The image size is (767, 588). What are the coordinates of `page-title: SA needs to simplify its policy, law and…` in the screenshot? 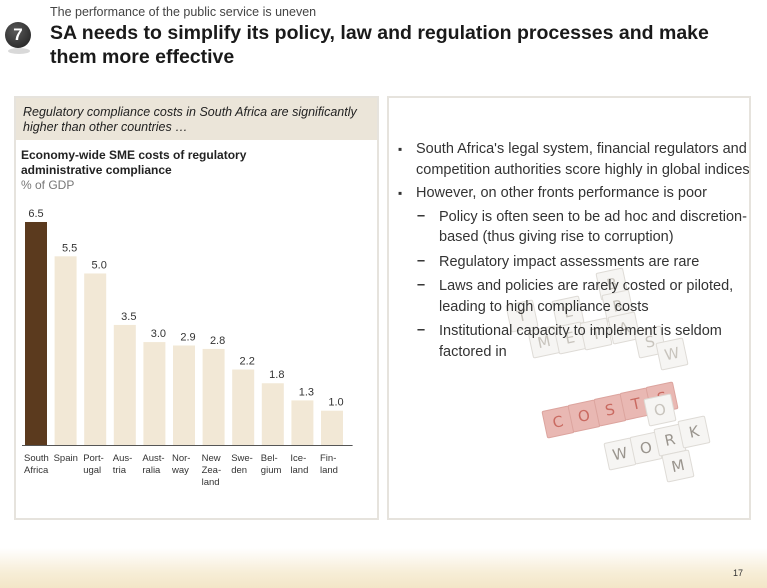 It's located at (379, 45).